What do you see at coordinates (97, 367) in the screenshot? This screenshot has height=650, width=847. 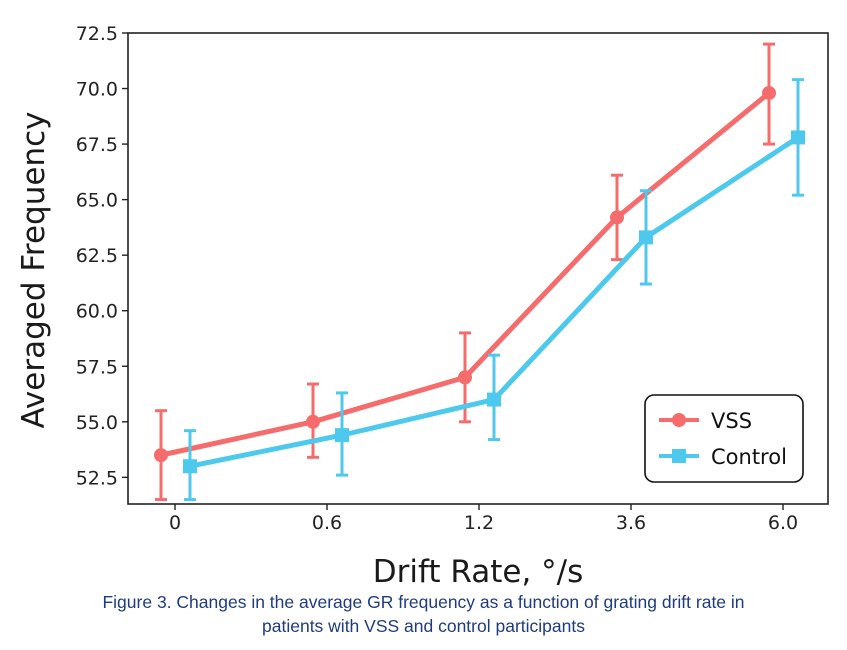 I see `y-tick-label: 57.5` at bounding box center [97, 367].